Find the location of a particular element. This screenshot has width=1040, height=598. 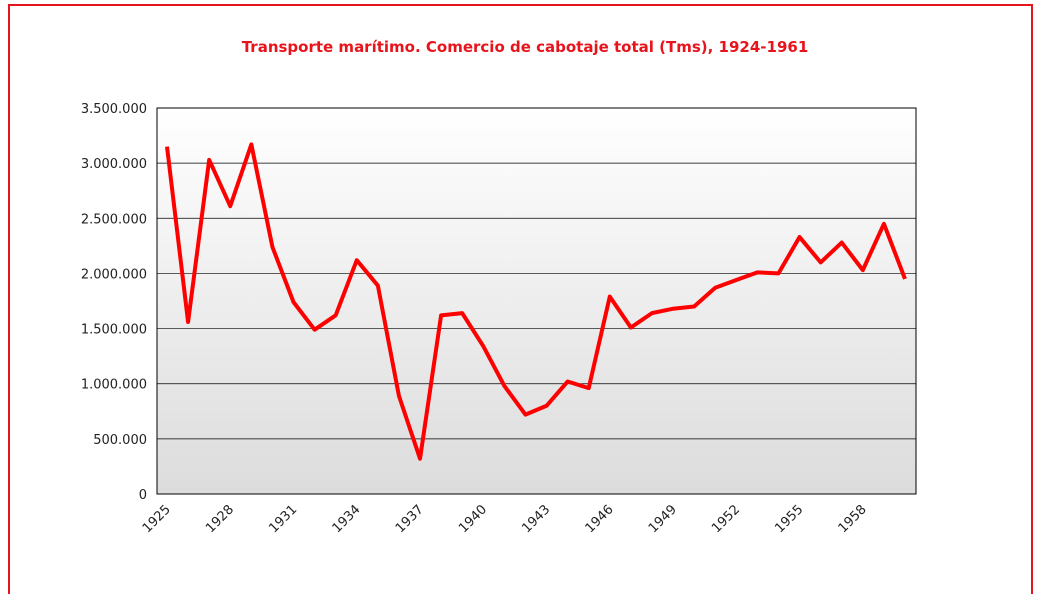

x-tick-label: 1943 is located at coordinates (536, 519).